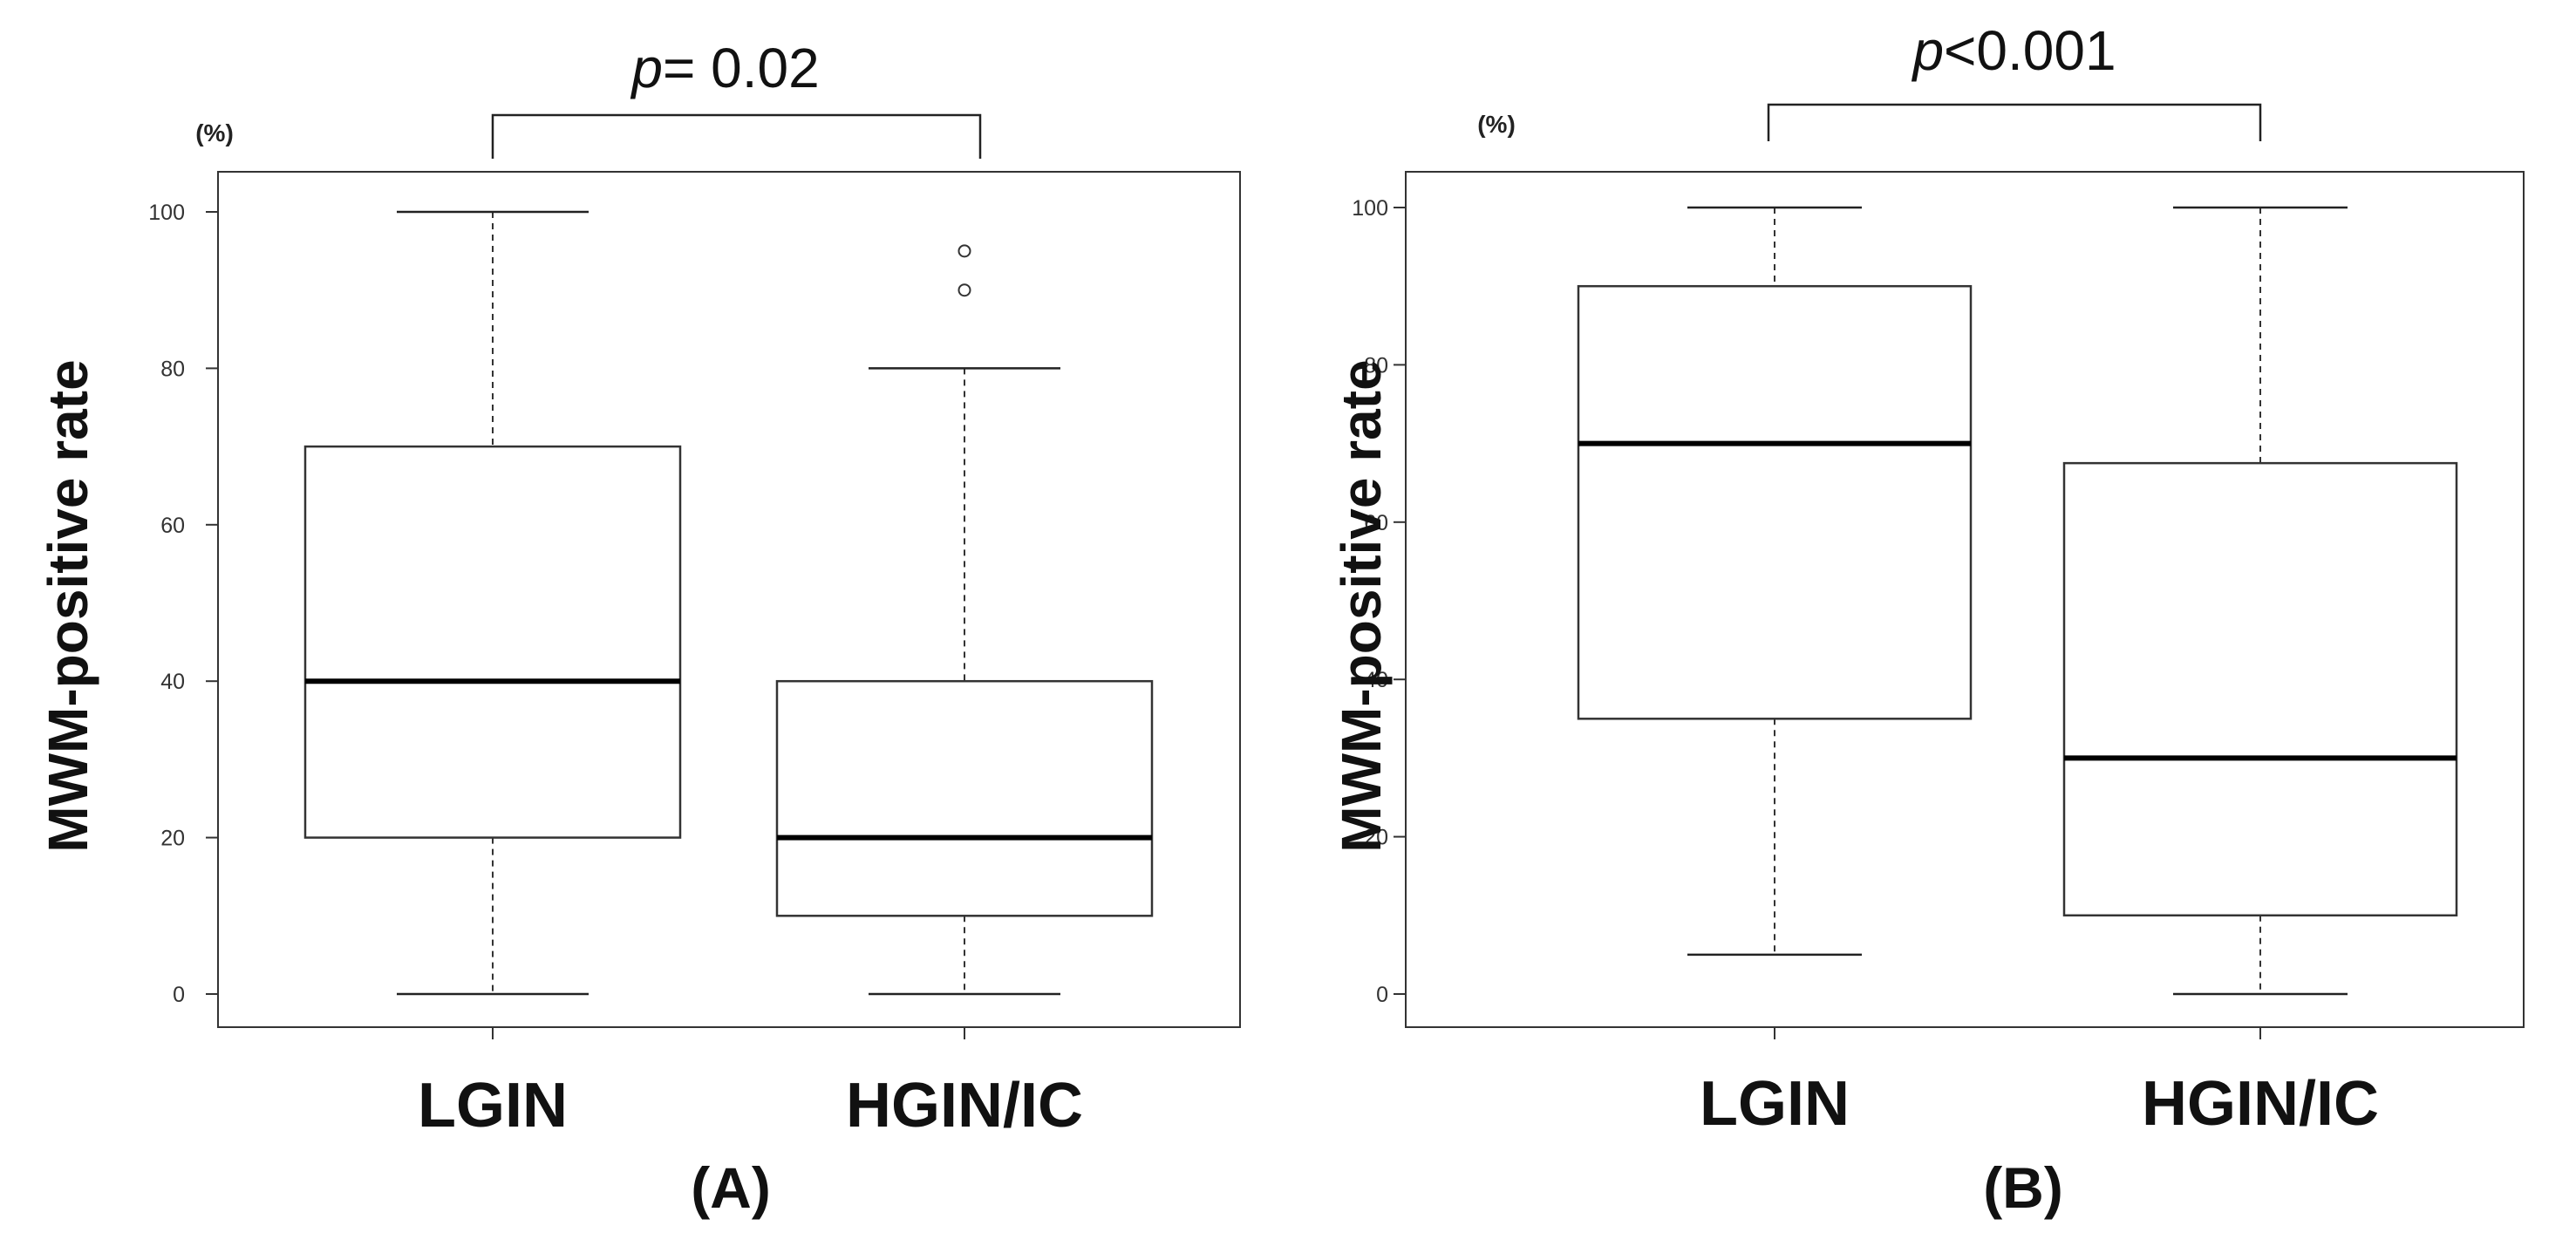 This screenshot has height=1253, width=2576. What do you see at coordinates (731, 1187) in the screenshot?
I see `panel-label: (A)` at bounding box center [731, 1187].